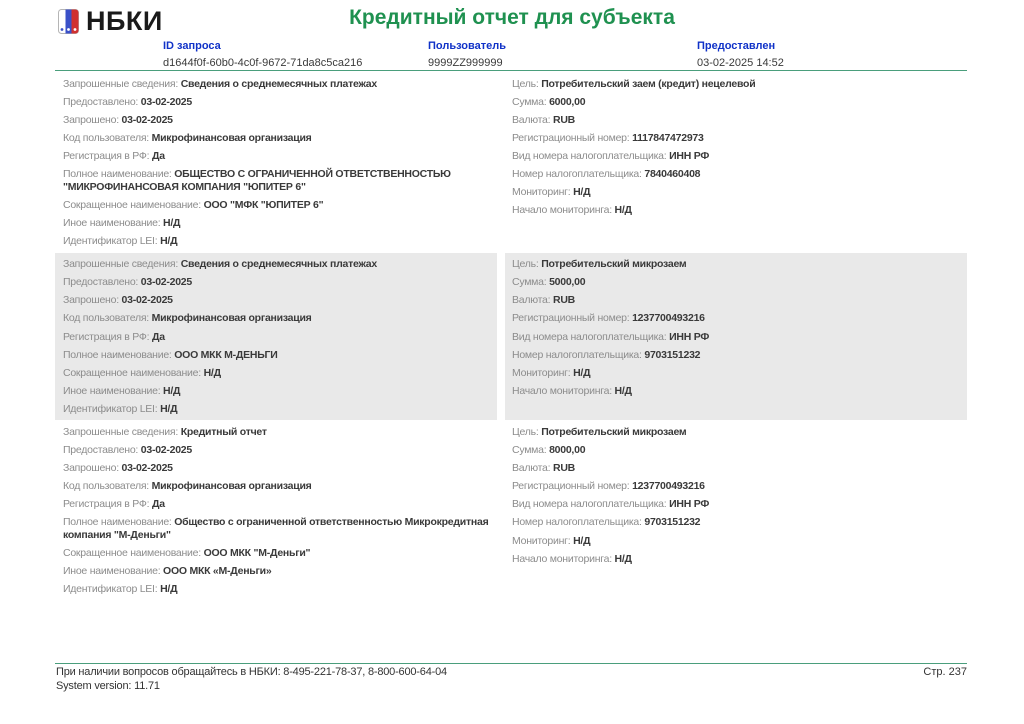  I want to click on field-row: Сумма: 5000,00, so click(737, 282).